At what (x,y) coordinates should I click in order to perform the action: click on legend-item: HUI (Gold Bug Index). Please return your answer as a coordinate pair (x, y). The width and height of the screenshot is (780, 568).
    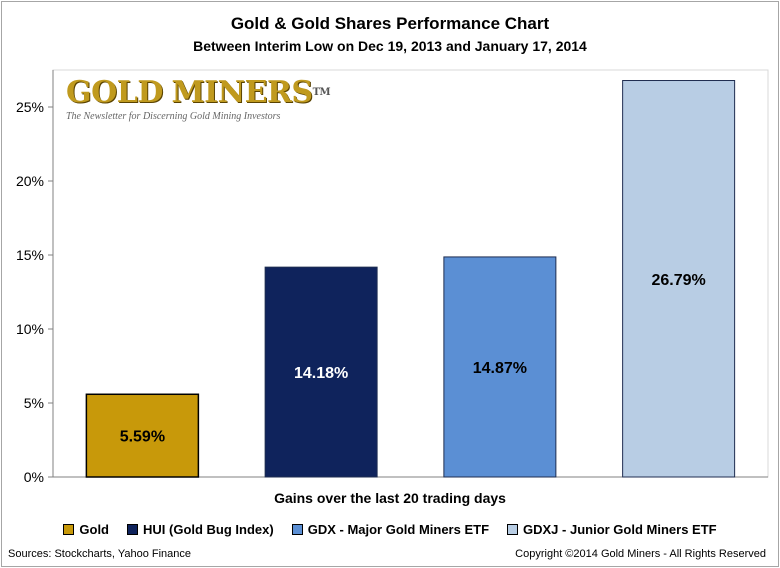
    Looking at the image, I should click on (200, 529).